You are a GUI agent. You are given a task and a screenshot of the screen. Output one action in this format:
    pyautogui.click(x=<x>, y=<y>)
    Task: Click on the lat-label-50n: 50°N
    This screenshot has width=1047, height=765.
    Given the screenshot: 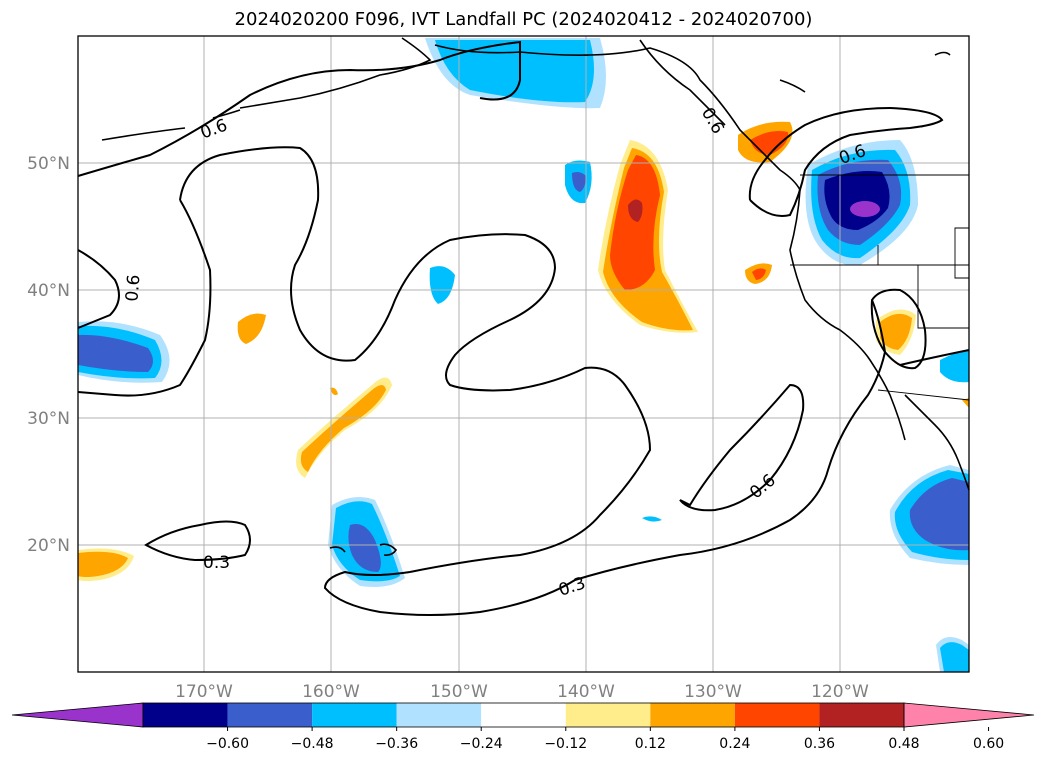 What is the action you would take?
    pyautogui.click(x=48, y=164)
    